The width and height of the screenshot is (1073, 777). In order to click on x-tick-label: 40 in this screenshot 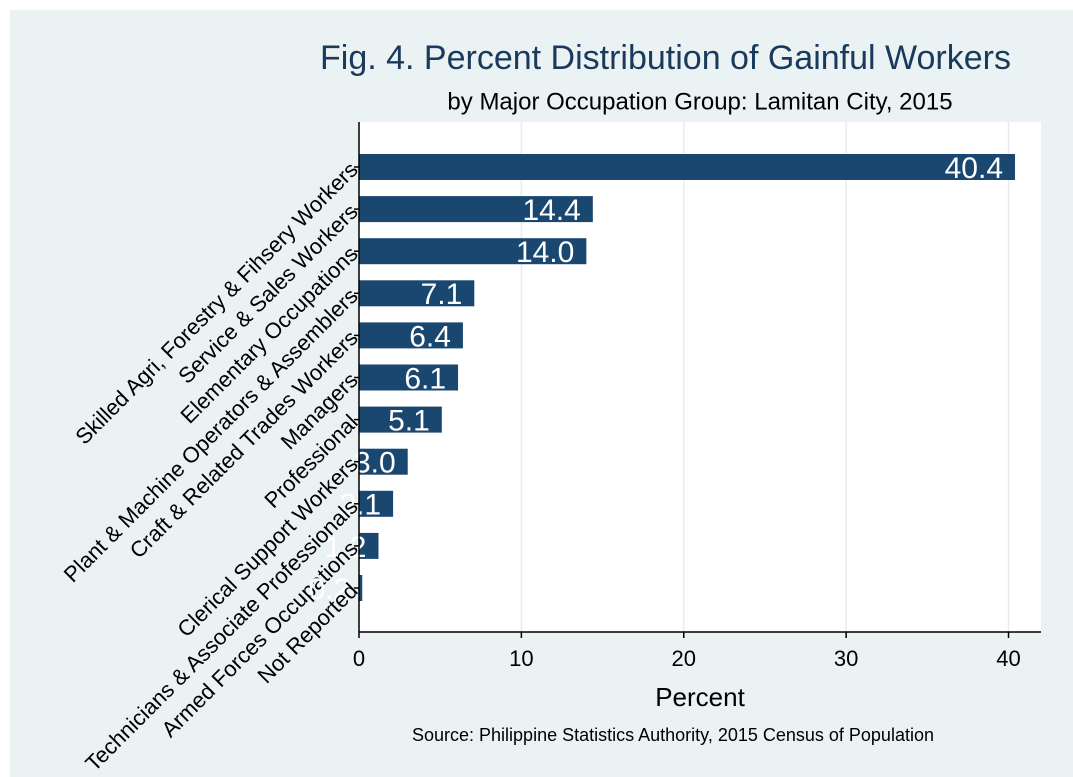, I will do `click(1008, 658)`.